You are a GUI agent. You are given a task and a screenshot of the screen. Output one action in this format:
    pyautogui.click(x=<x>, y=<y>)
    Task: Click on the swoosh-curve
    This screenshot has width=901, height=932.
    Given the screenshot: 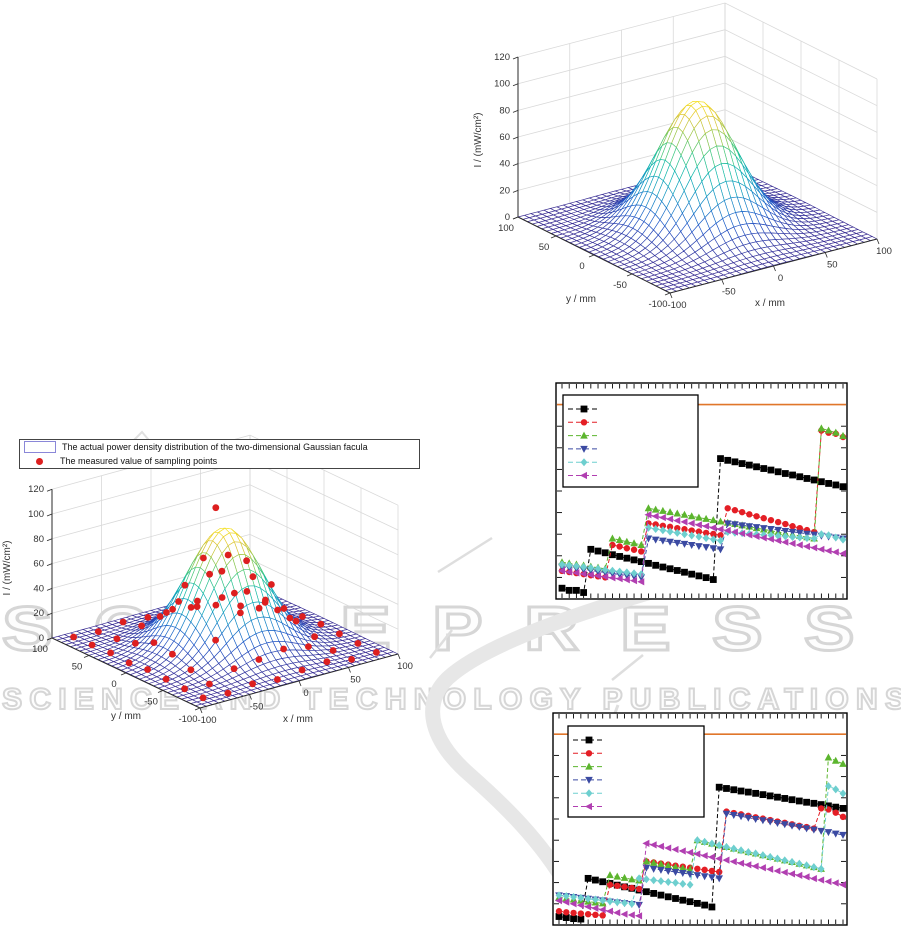 What is the action you would take?
    pyautogui.click(x=606, y=722)
    